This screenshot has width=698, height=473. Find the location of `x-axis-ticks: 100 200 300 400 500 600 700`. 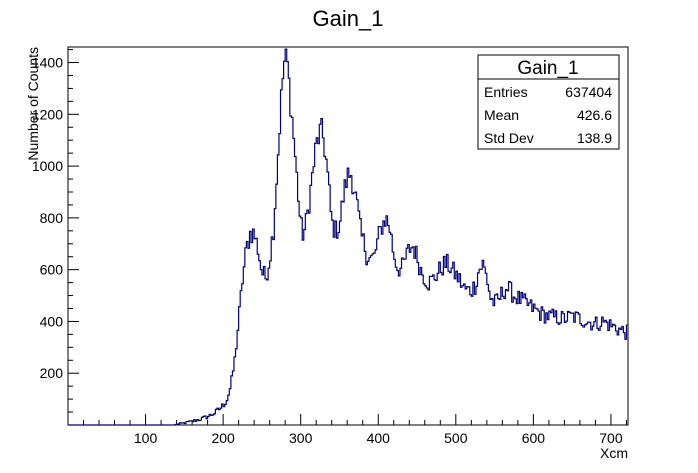

x-axis-ticks: 100 200 300 400 500 600 700 is located at coordinates (378, 430).